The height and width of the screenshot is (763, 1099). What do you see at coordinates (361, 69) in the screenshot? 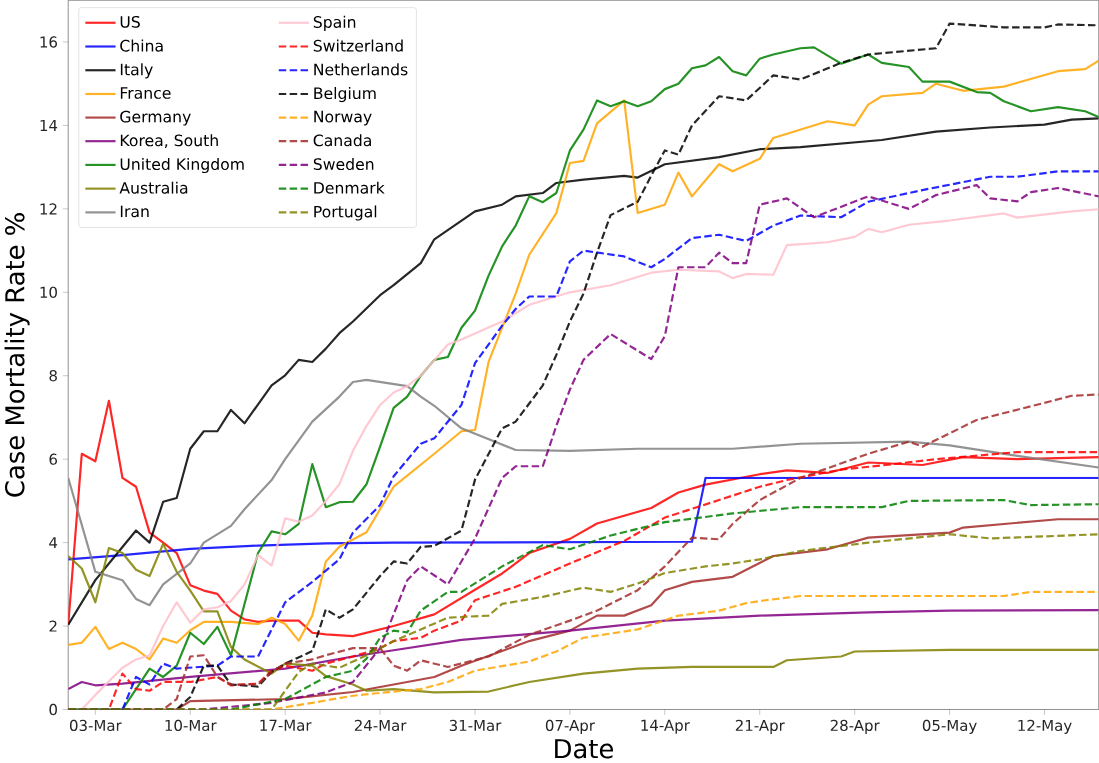
I see `legend-label: Netherlands` at bounding box center [361, 69].